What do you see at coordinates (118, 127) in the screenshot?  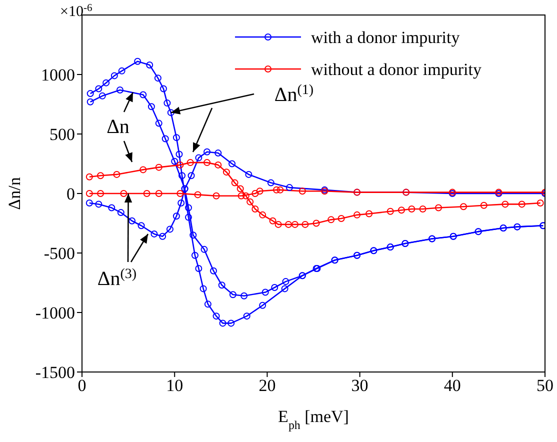 I see `annotation: Δn` at bounding box center [118, 127].